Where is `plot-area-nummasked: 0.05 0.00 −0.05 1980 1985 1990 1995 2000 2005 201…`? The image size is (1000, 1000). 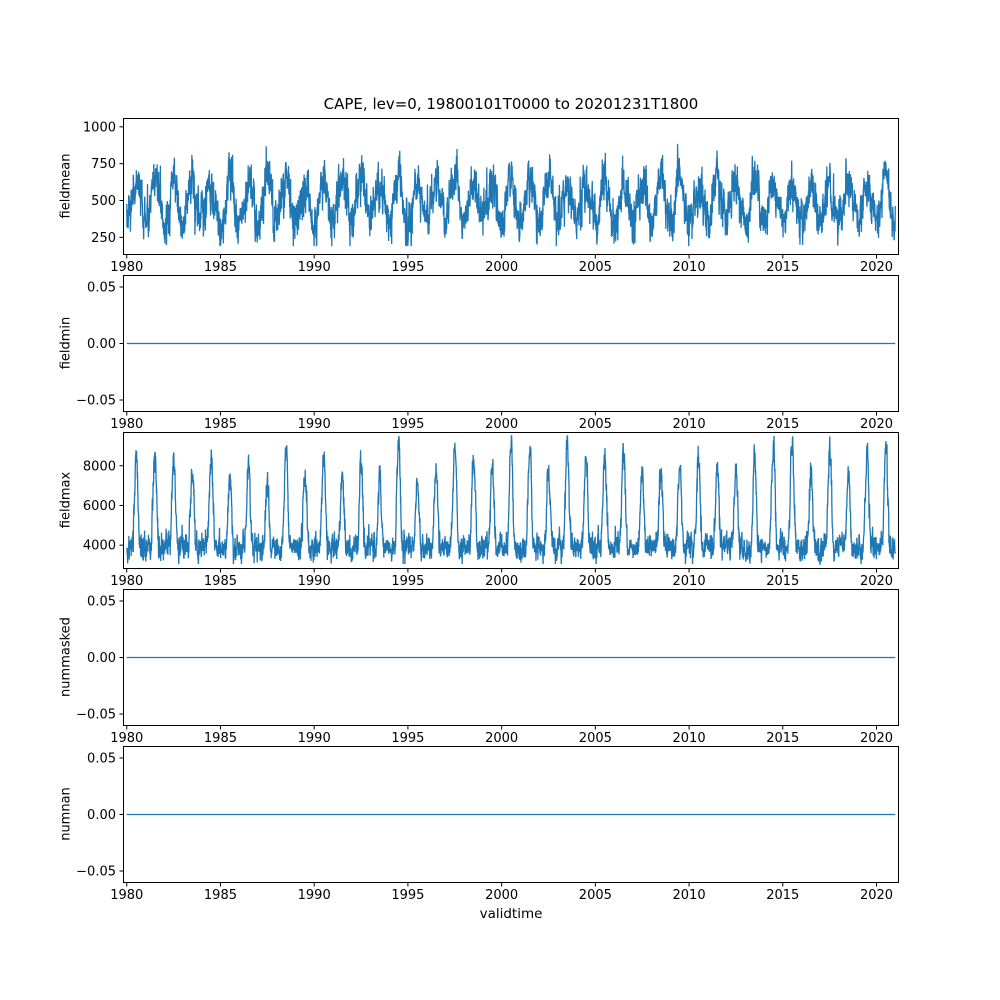 plot-area-nummasked: 0.05 0.00 −0.05 1980 1985 1990 1995 2000 2005 201… is located at coordinates (487, 667).